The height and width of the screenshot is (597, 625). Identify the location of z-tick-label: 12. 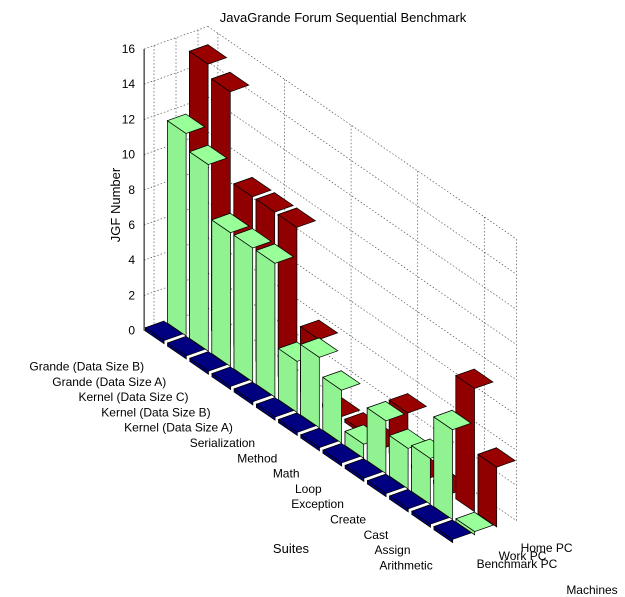
(129, 119).